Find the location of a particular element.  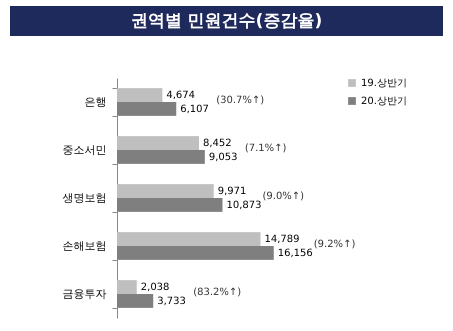

annotation: (7.1%↑) is located at coordinates (265, 148).